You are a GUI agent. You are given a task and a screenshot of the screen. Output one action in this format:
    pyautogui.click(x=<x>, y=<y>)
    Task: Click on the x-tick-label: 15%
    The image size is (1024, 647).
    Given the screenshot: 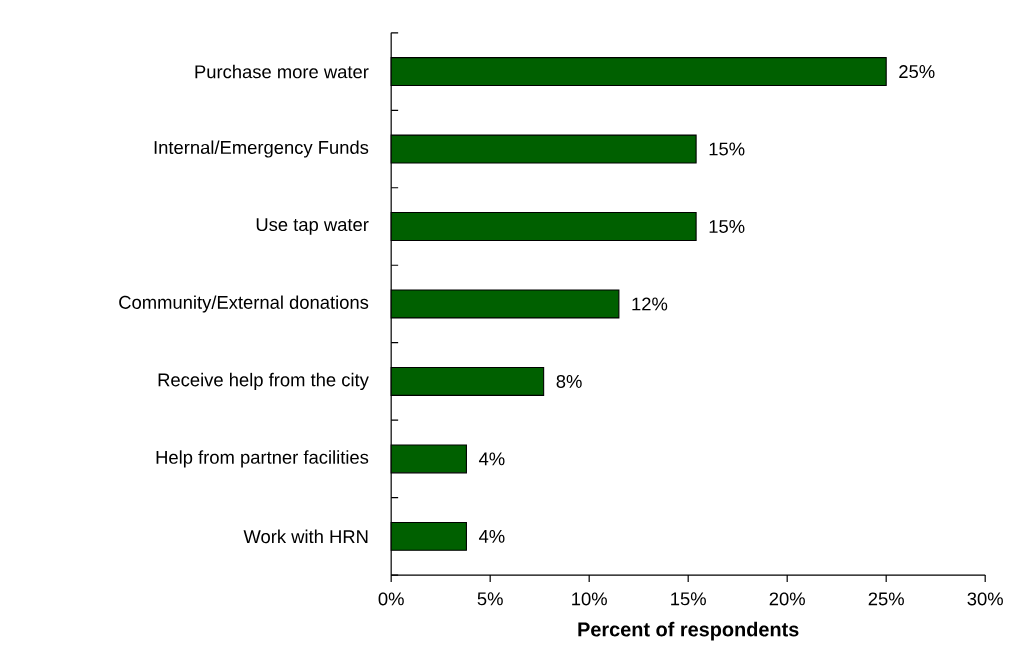 What is the action you would take?
    pyautogui.click(x=688, y=599)
    